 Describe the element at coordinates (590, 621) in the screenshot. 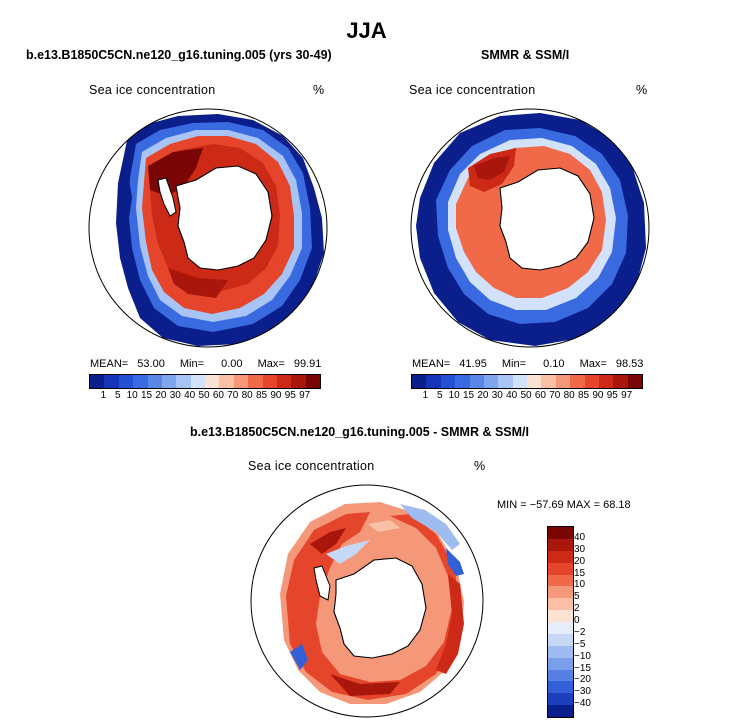

I see `panel-3-colorbar-labels: 40 30 20 15 10 5 2 0 −2 −5 −10 −15 −20 −30 −40` at that location.